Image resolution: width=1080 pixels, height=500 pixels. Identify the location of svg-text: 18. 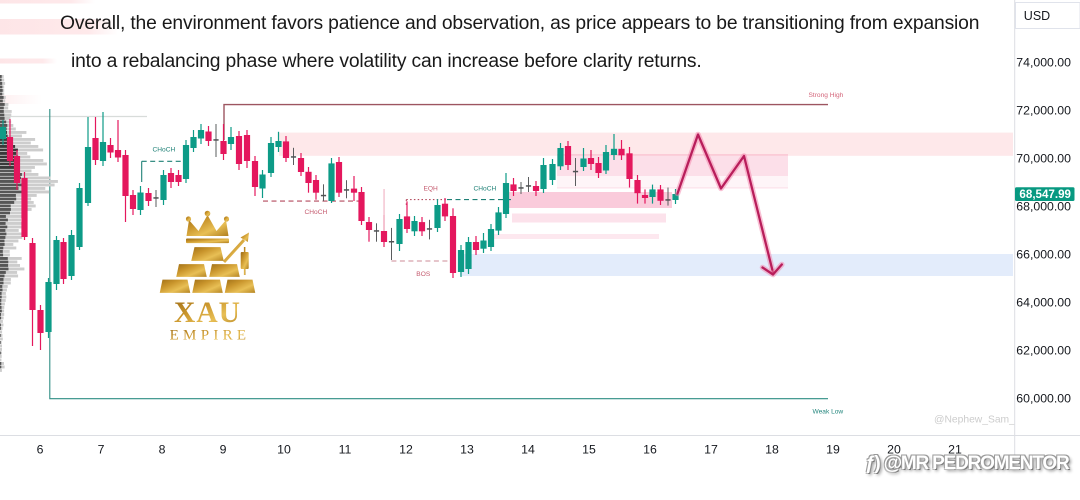
(772, 450).